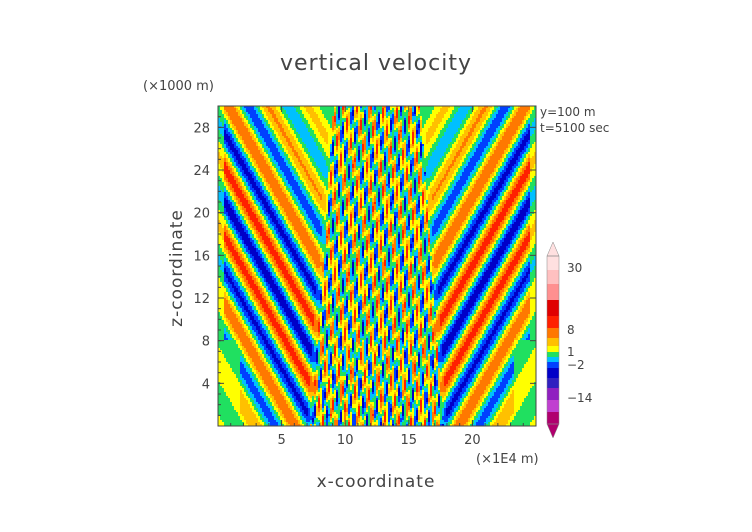 The image size is (752, 532). What do you see at coordinates (201, 171) in the screenshot?
I see `y-tick-label: 24` at bounding box center [201, 171].